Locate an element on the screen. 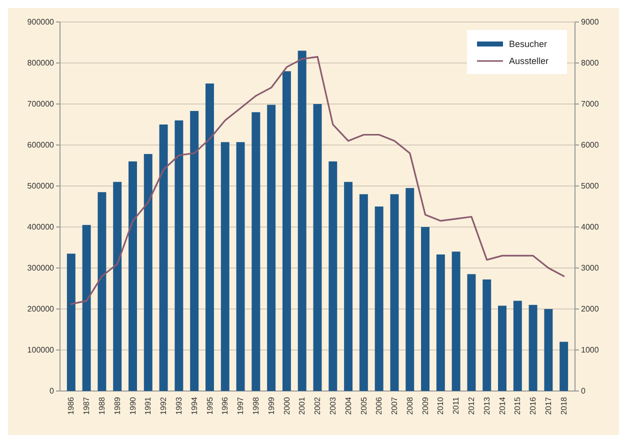 The image size is (627, 443). x-tick-label: 2017 is located at coordinates (548, 405).